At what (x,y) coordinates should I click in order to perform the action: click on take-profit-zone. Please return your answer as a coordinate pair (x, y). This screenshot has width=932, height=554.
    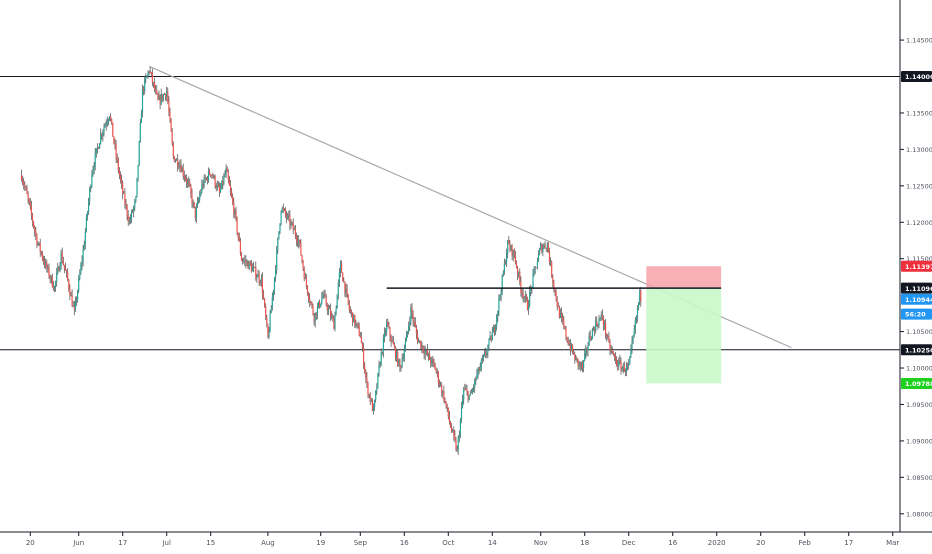
    Looking at the image, I should click on (684, 336).